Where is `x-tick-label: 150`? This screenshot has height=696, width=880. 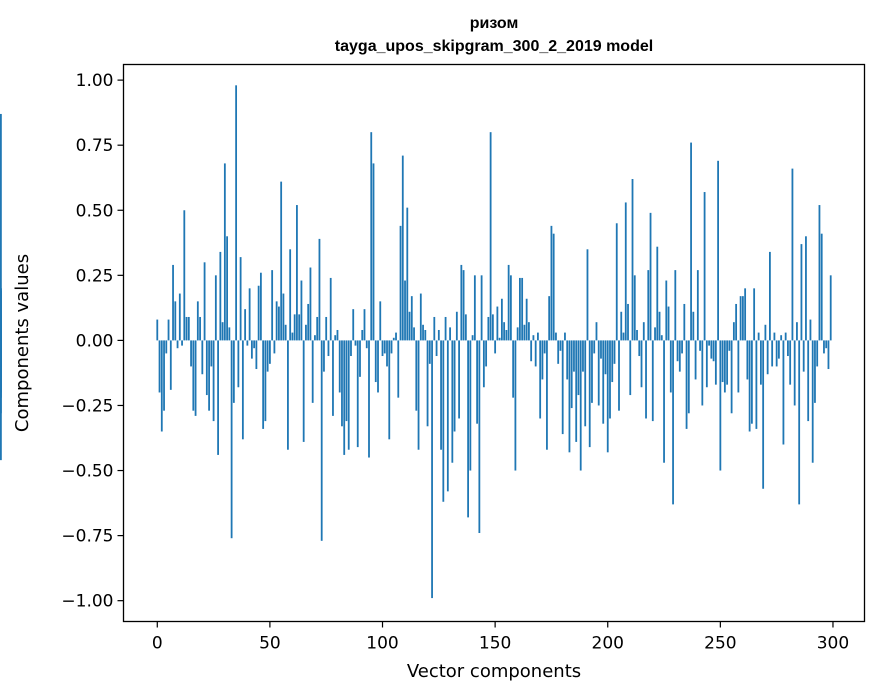
x-tick-label: 150 is located at coordinates (495, 644).